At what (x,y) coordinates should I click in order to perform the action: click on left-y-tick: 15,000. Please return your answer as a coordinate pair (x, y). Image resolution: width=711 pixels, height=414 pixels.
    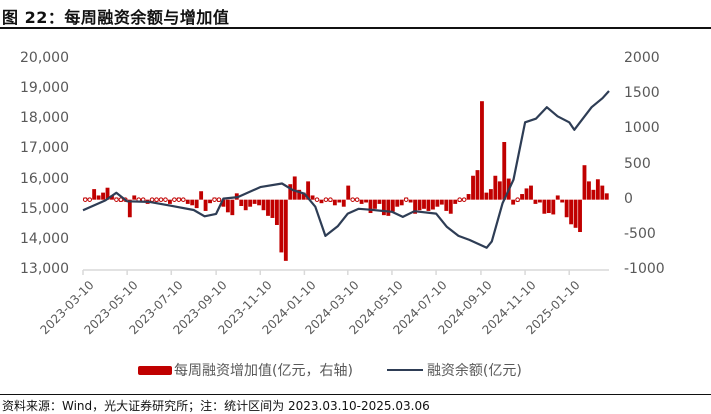
    Looking at the image, I should click on (44, 208).